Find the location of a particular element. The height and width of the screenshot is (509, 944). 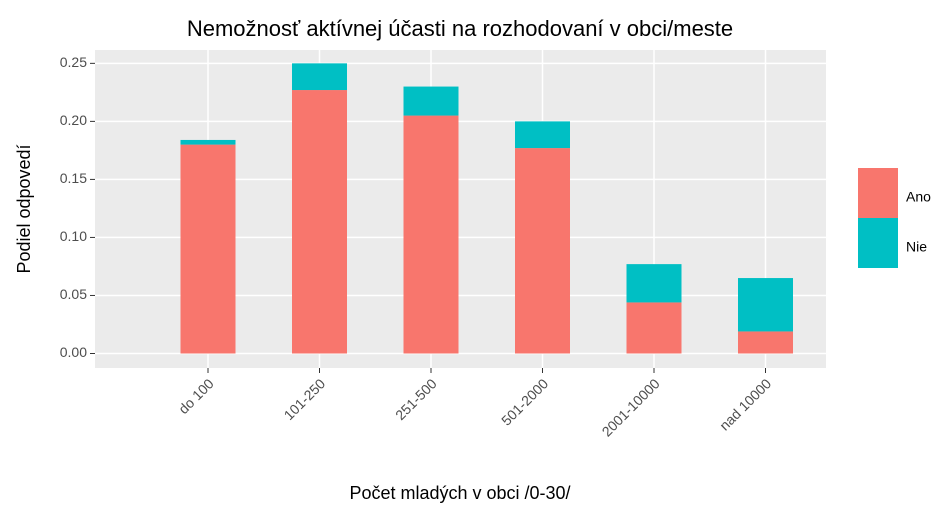

legend-label: Ano is located at coordinates (918, 197).